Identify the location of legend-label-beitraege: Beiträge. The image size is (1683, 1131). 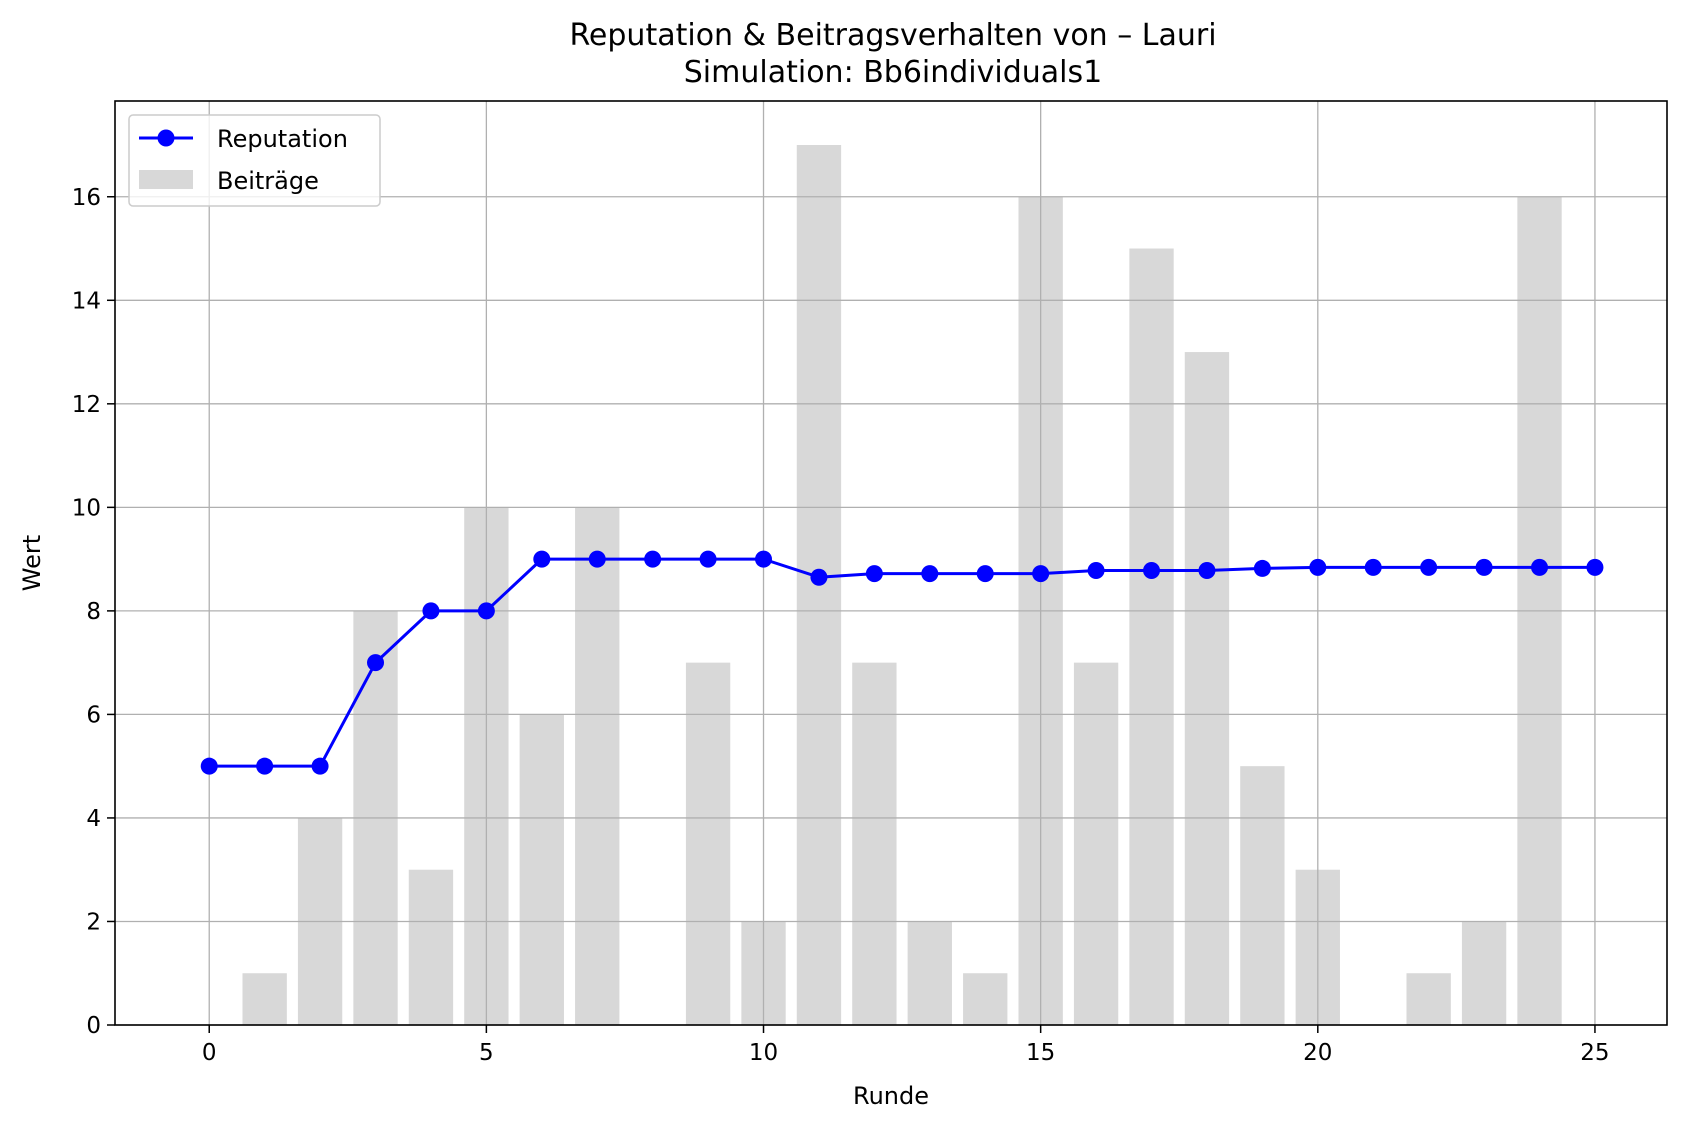
(268, 181).